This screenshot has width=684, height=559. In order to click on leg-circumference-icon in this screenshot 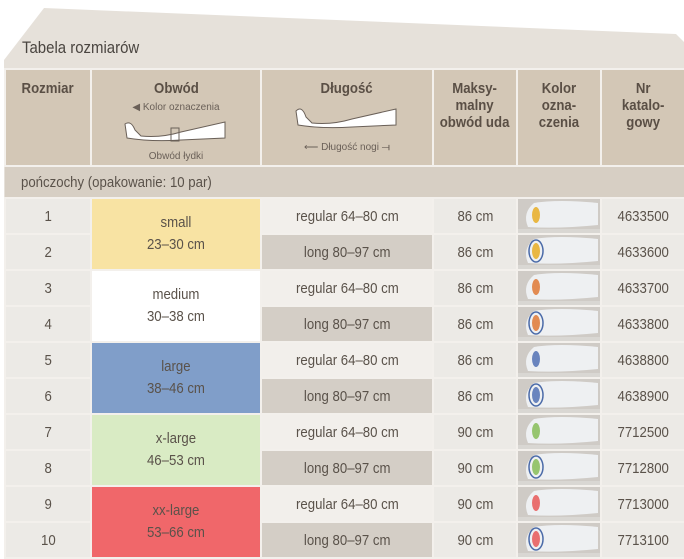, I will do `click(175, 131)`.